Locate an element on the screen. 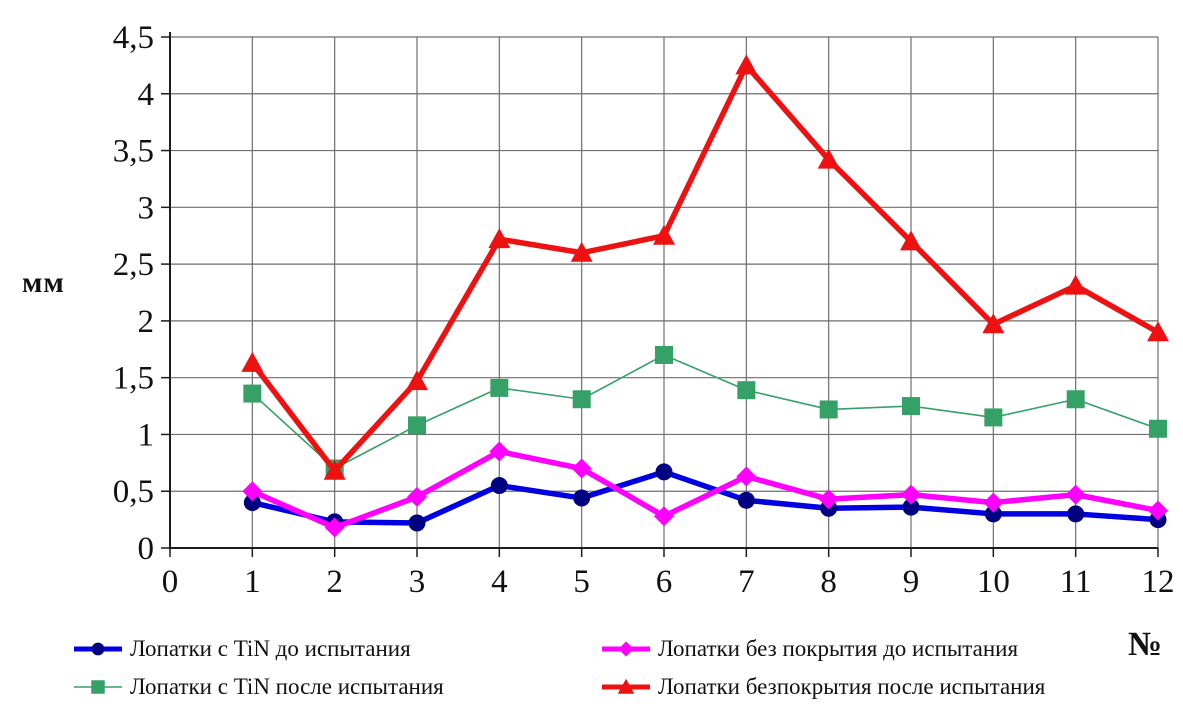 The height and width of the screenshot is (714, 1183). svg-text: 0,5 is located at coordinates (133, 492).